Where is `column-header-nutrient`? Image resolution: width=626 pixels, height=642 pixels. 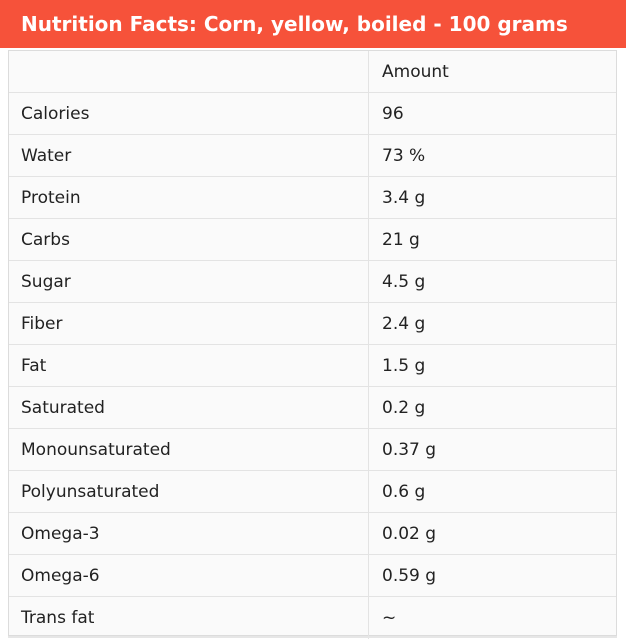 column-header-nutrient is located at coordinates (189, 71).